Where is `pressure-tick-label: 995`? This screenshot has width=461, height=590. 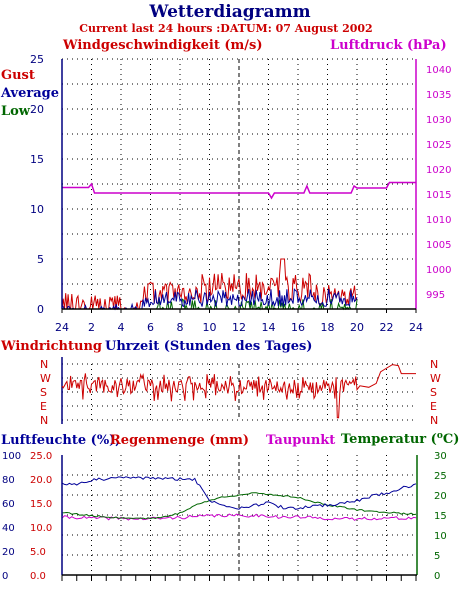
pressure-tick-label: 995 is located at coordinates (435, 295).